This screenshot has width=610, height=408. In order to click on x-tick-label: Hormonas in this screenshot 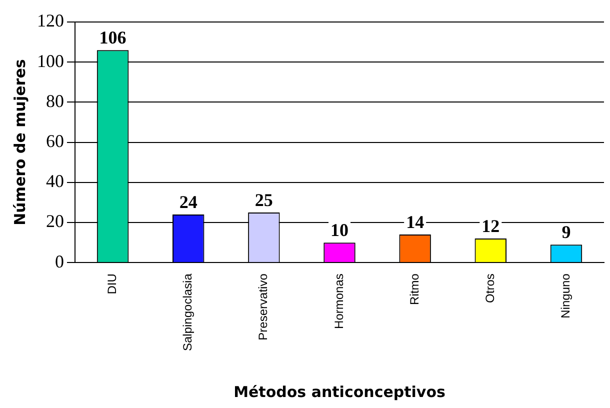, I will do `click(339, 301)`.